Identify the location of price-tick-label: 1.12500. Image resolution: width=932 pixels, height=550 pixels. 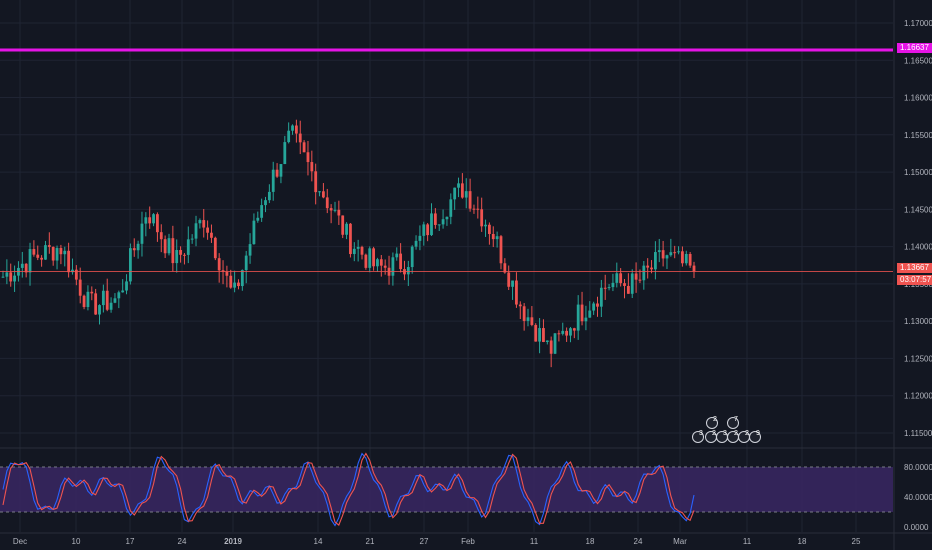
(918, 358).